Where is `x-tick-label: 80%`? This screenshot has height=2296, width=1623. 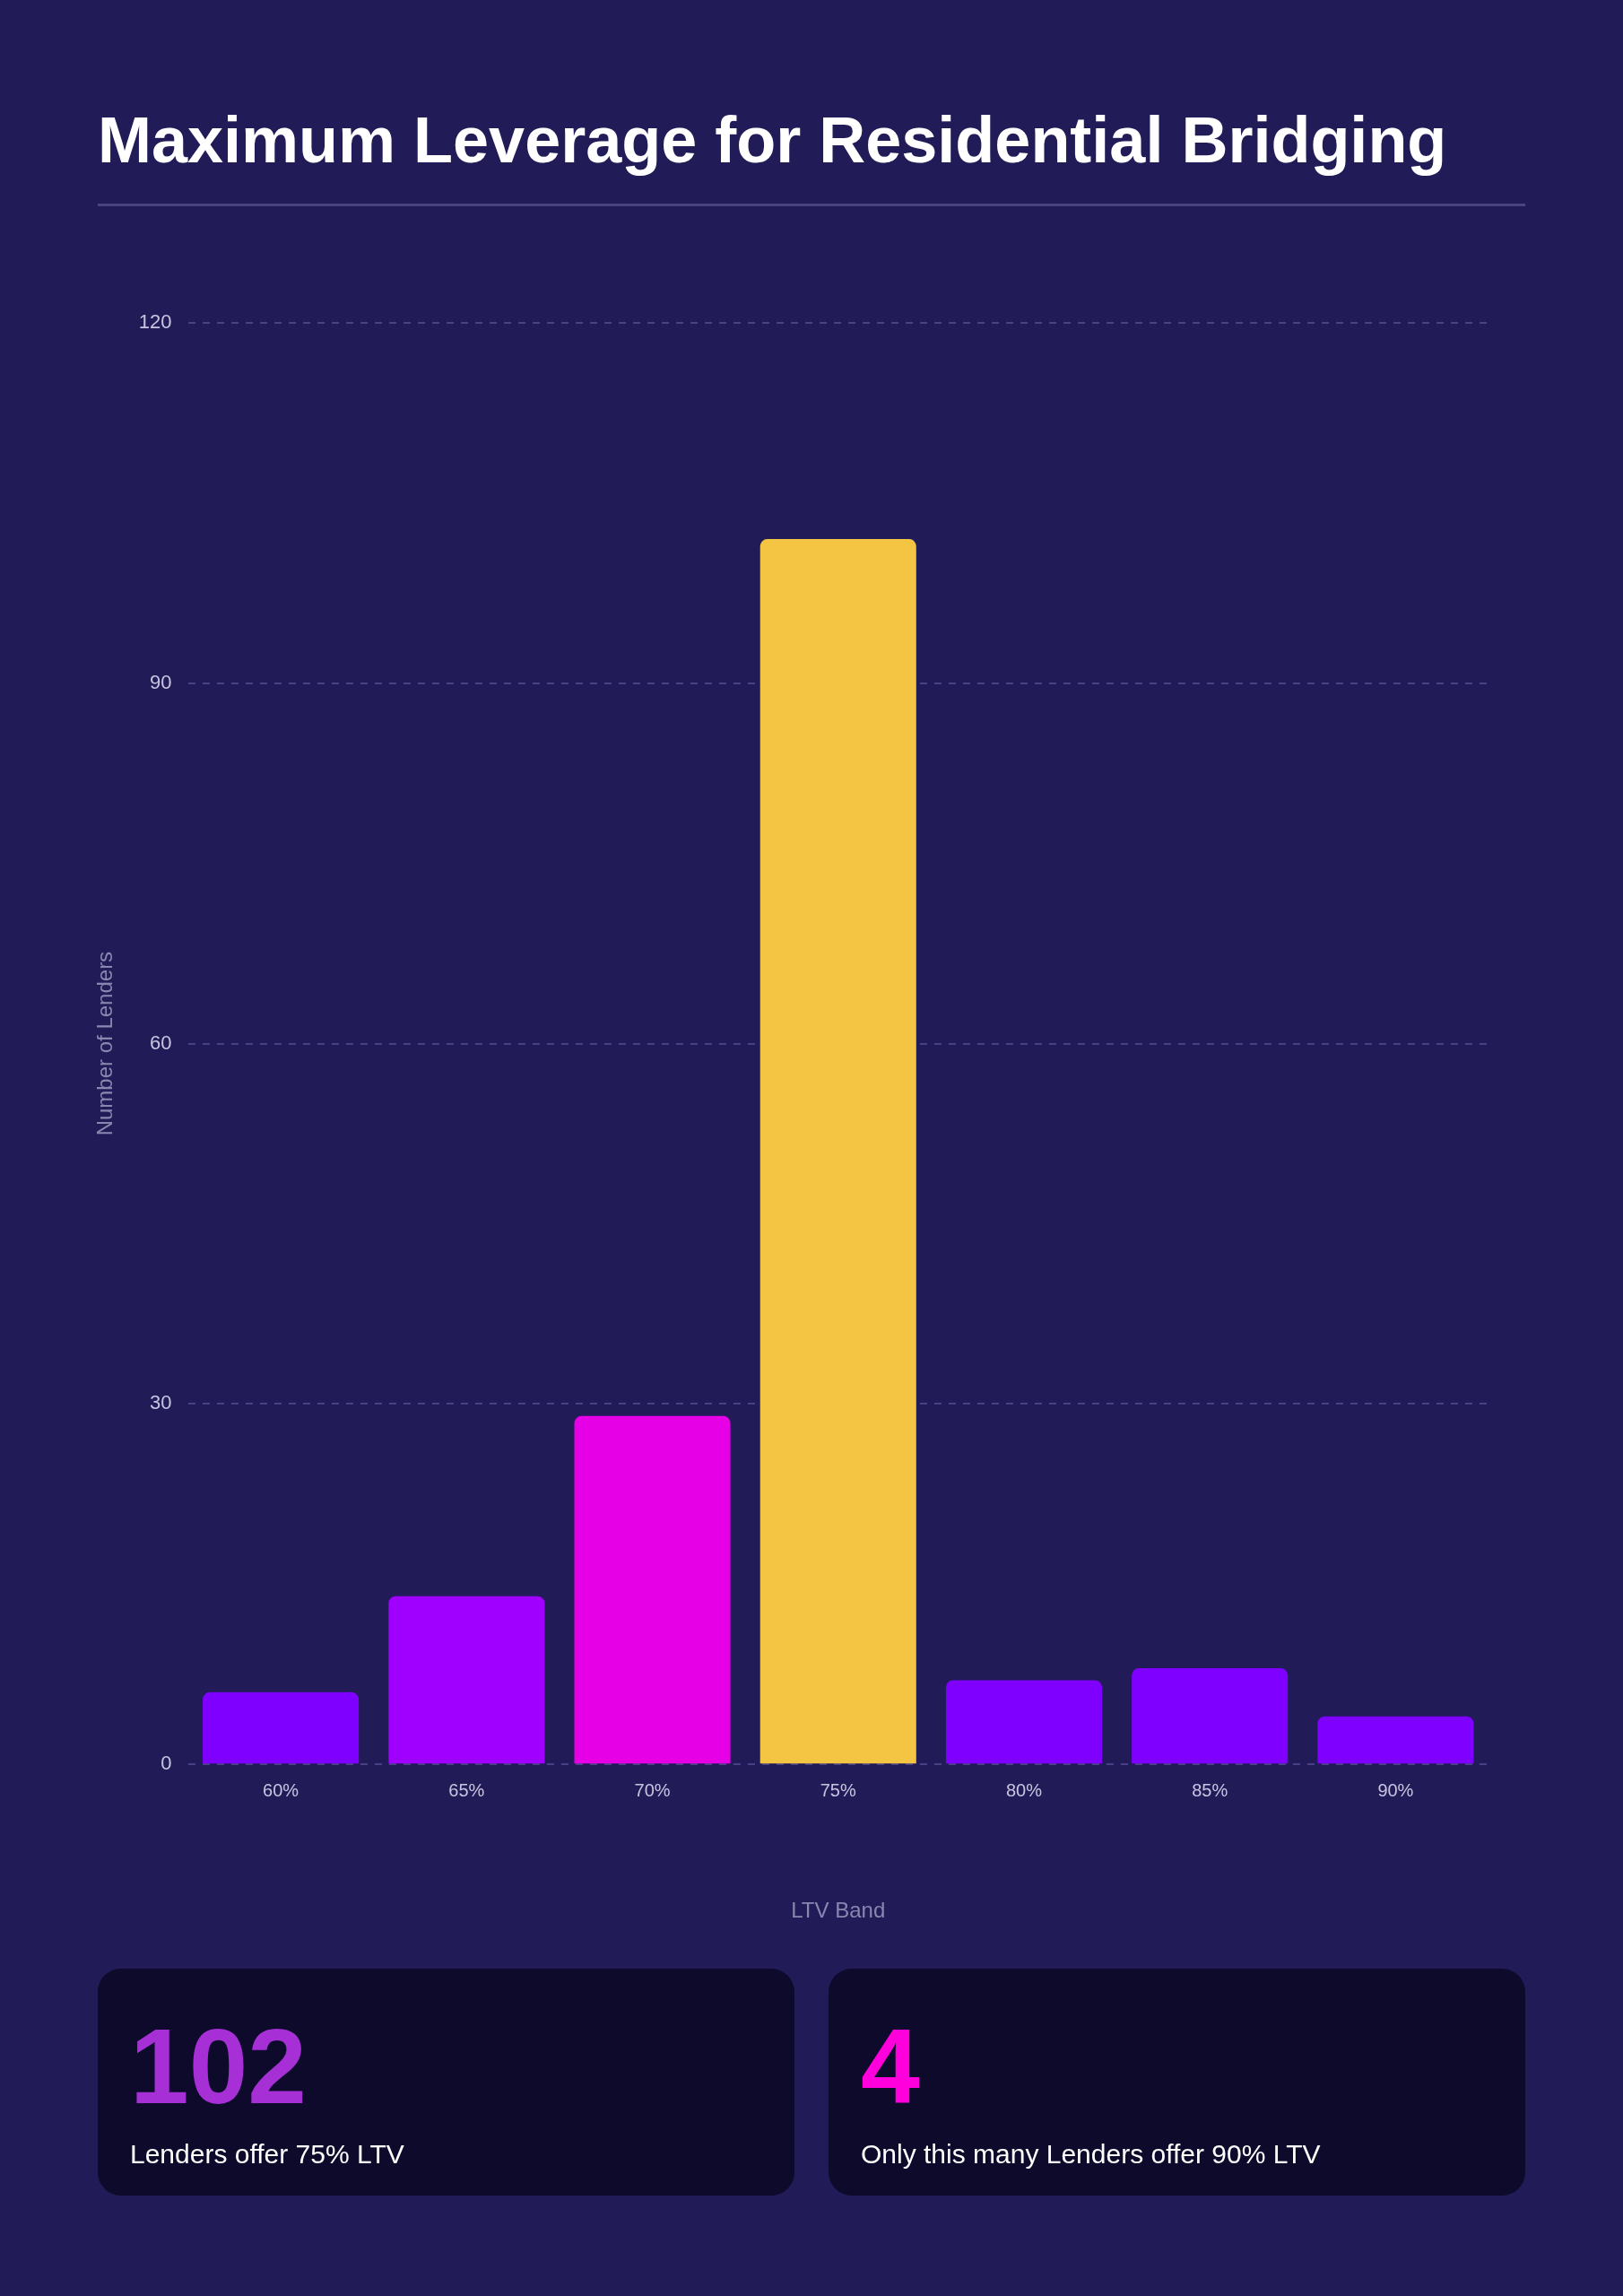 x-tick-label: 80% is located at coordinates (1024, 1789).